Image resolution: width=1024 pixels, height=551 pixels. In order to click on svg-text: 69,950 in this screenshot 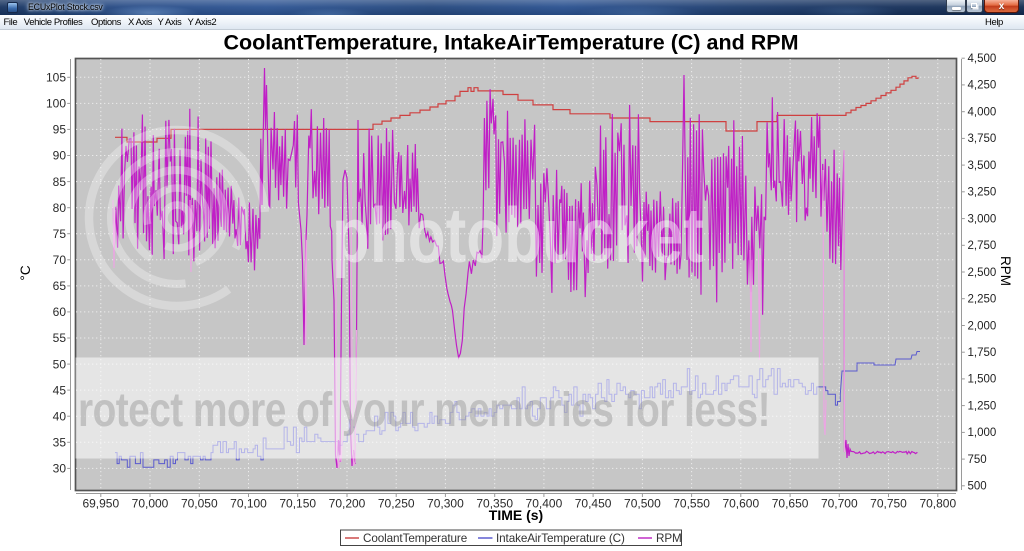, I will do `click(100, 504)`.